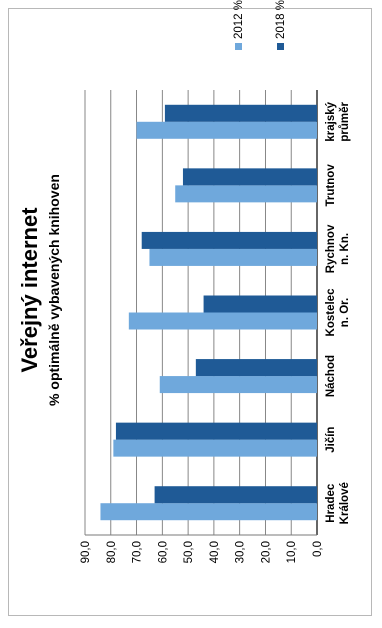 The width and height of the screenshot is (382, 628). Describe the element at coordinates (86, 552) in the screenshot. I see `value-tick-label: 90,0` at that location.